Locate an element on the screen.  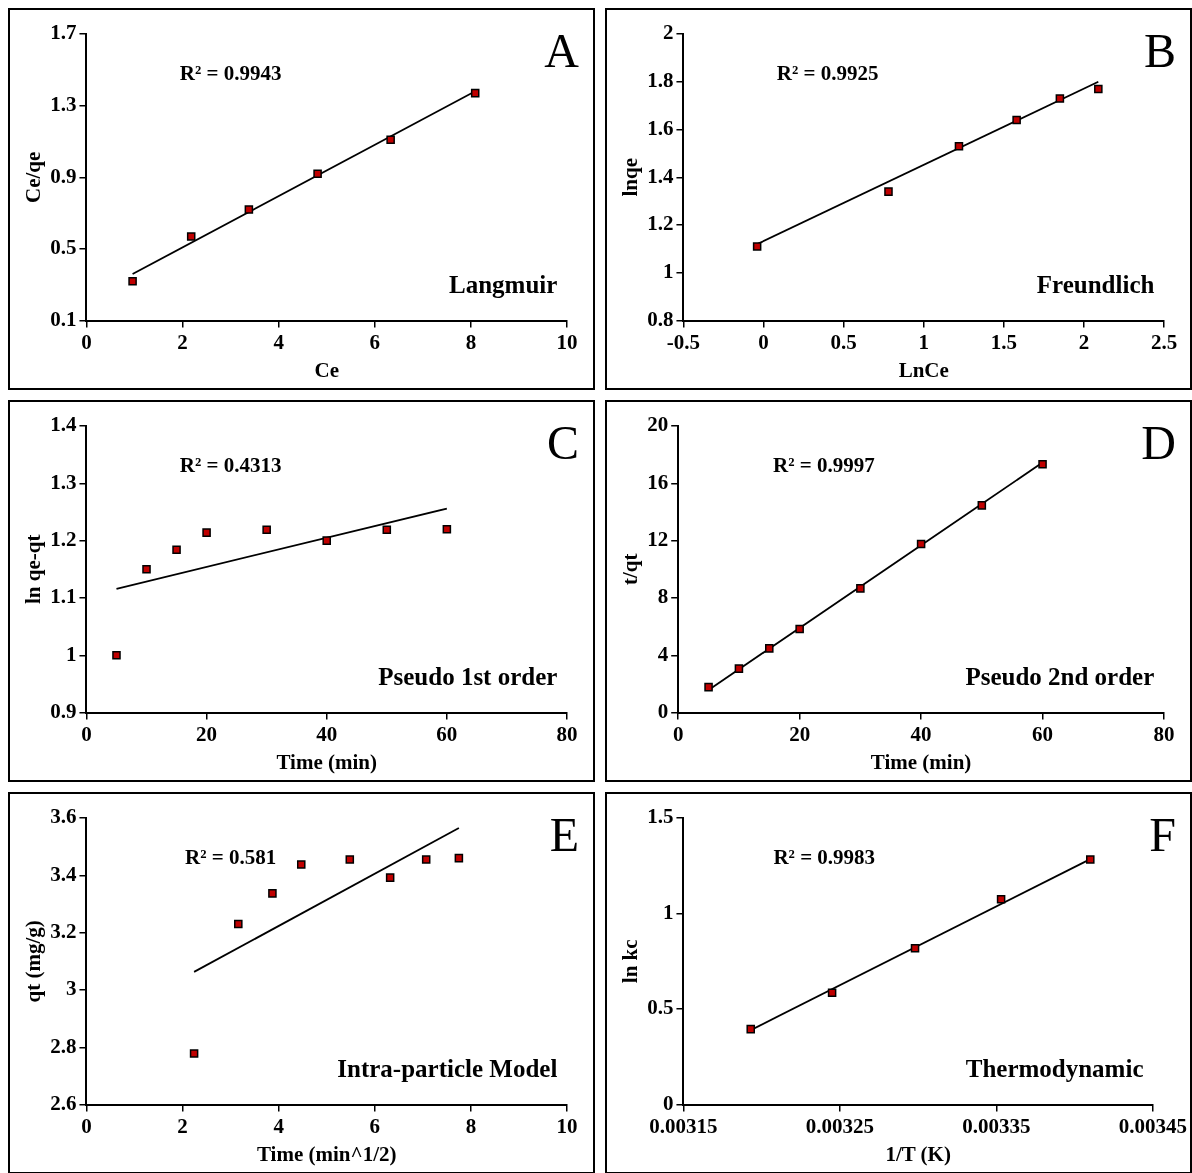
x-axis-title: Ce is located at coordinates (326, 369).